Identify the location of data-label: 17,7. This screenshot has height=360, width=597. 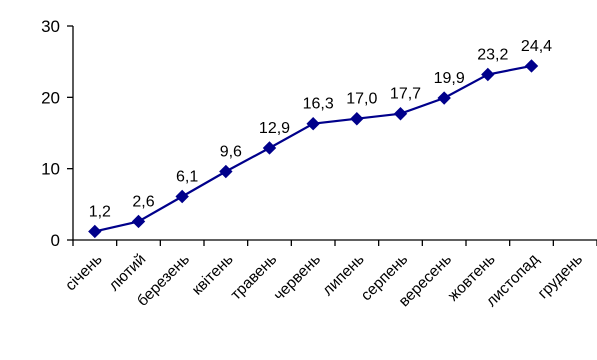
(405, 94).